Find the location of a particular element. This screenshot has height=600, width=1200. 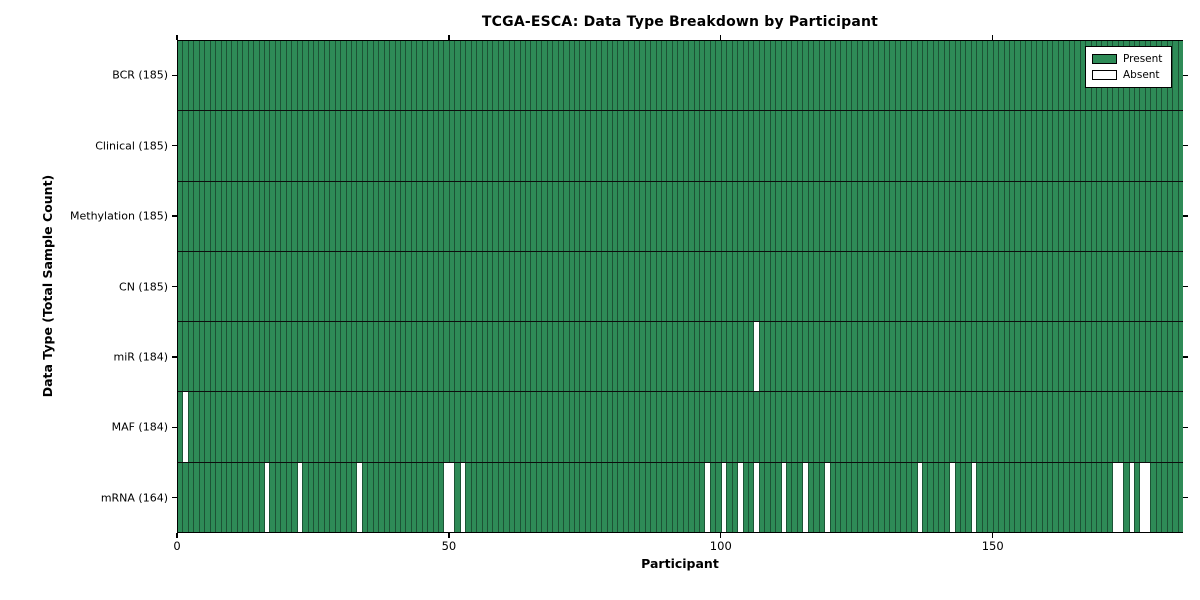

x-tick-label-100: 100 is located at coordinates (720, 546).